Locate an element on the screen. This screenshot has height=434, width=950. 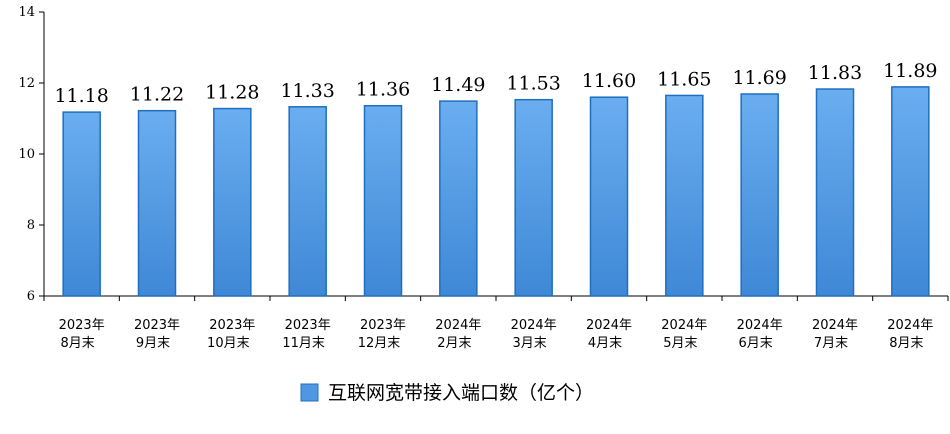
x-tick-label: 3月末 is located at coordinates (530, 343).